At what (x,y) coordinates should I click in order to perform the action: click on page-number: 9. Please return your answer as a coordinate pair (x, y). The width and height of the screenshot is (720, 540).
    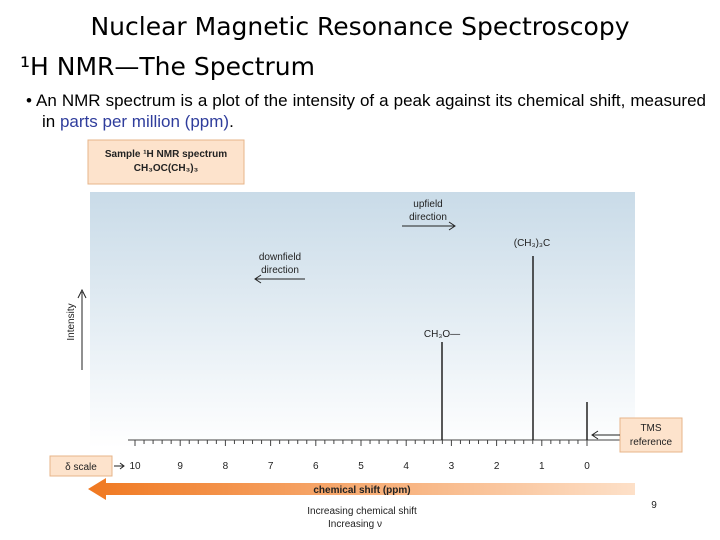
    Looking at the image, I should click on (654, 505).